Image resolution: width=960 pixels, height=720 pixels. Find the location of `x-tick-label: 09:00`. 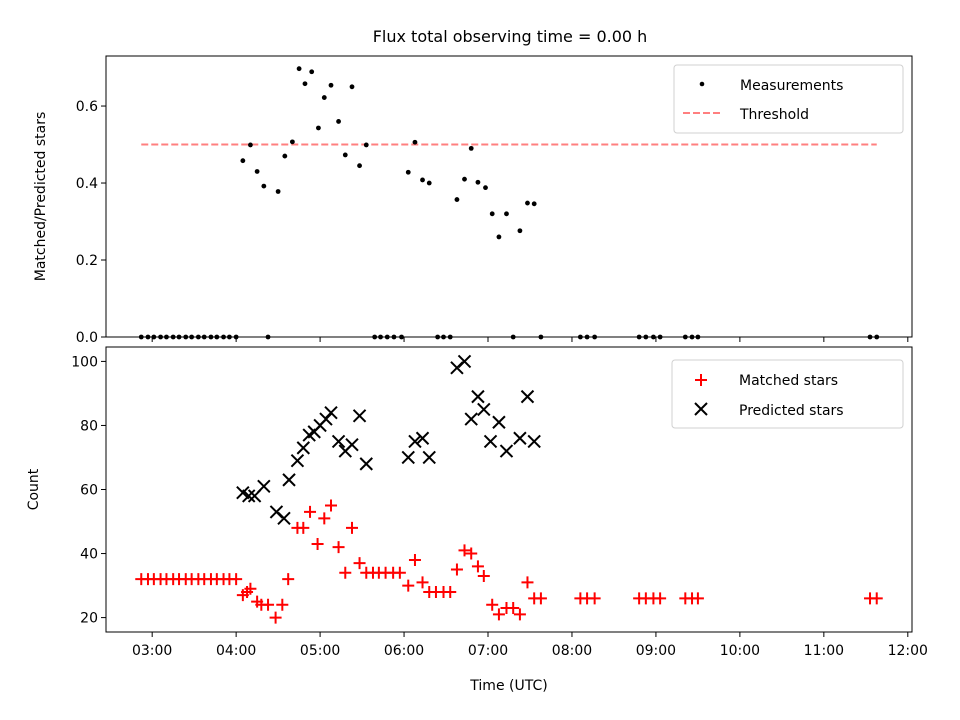

x-tick-label: 09:00 is located at coordinates (656, 651).